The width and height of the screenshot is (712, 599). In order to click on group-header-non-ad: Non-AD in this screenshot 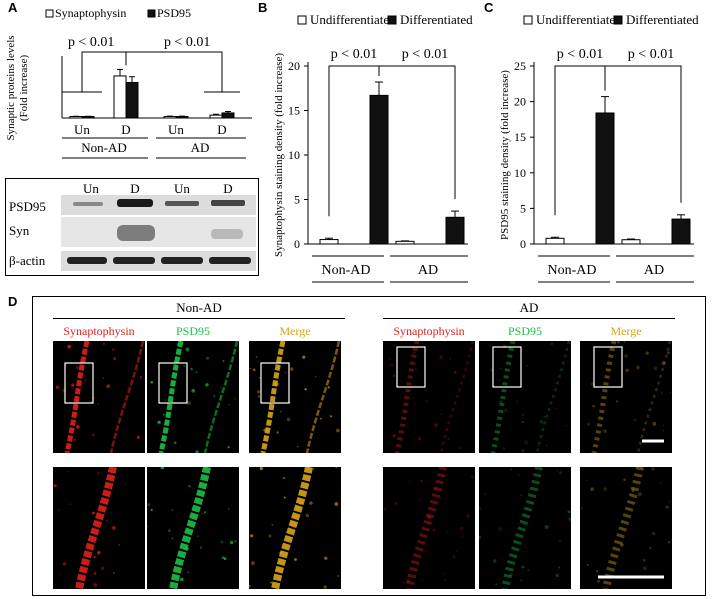, I will do `click(199, 307)`.